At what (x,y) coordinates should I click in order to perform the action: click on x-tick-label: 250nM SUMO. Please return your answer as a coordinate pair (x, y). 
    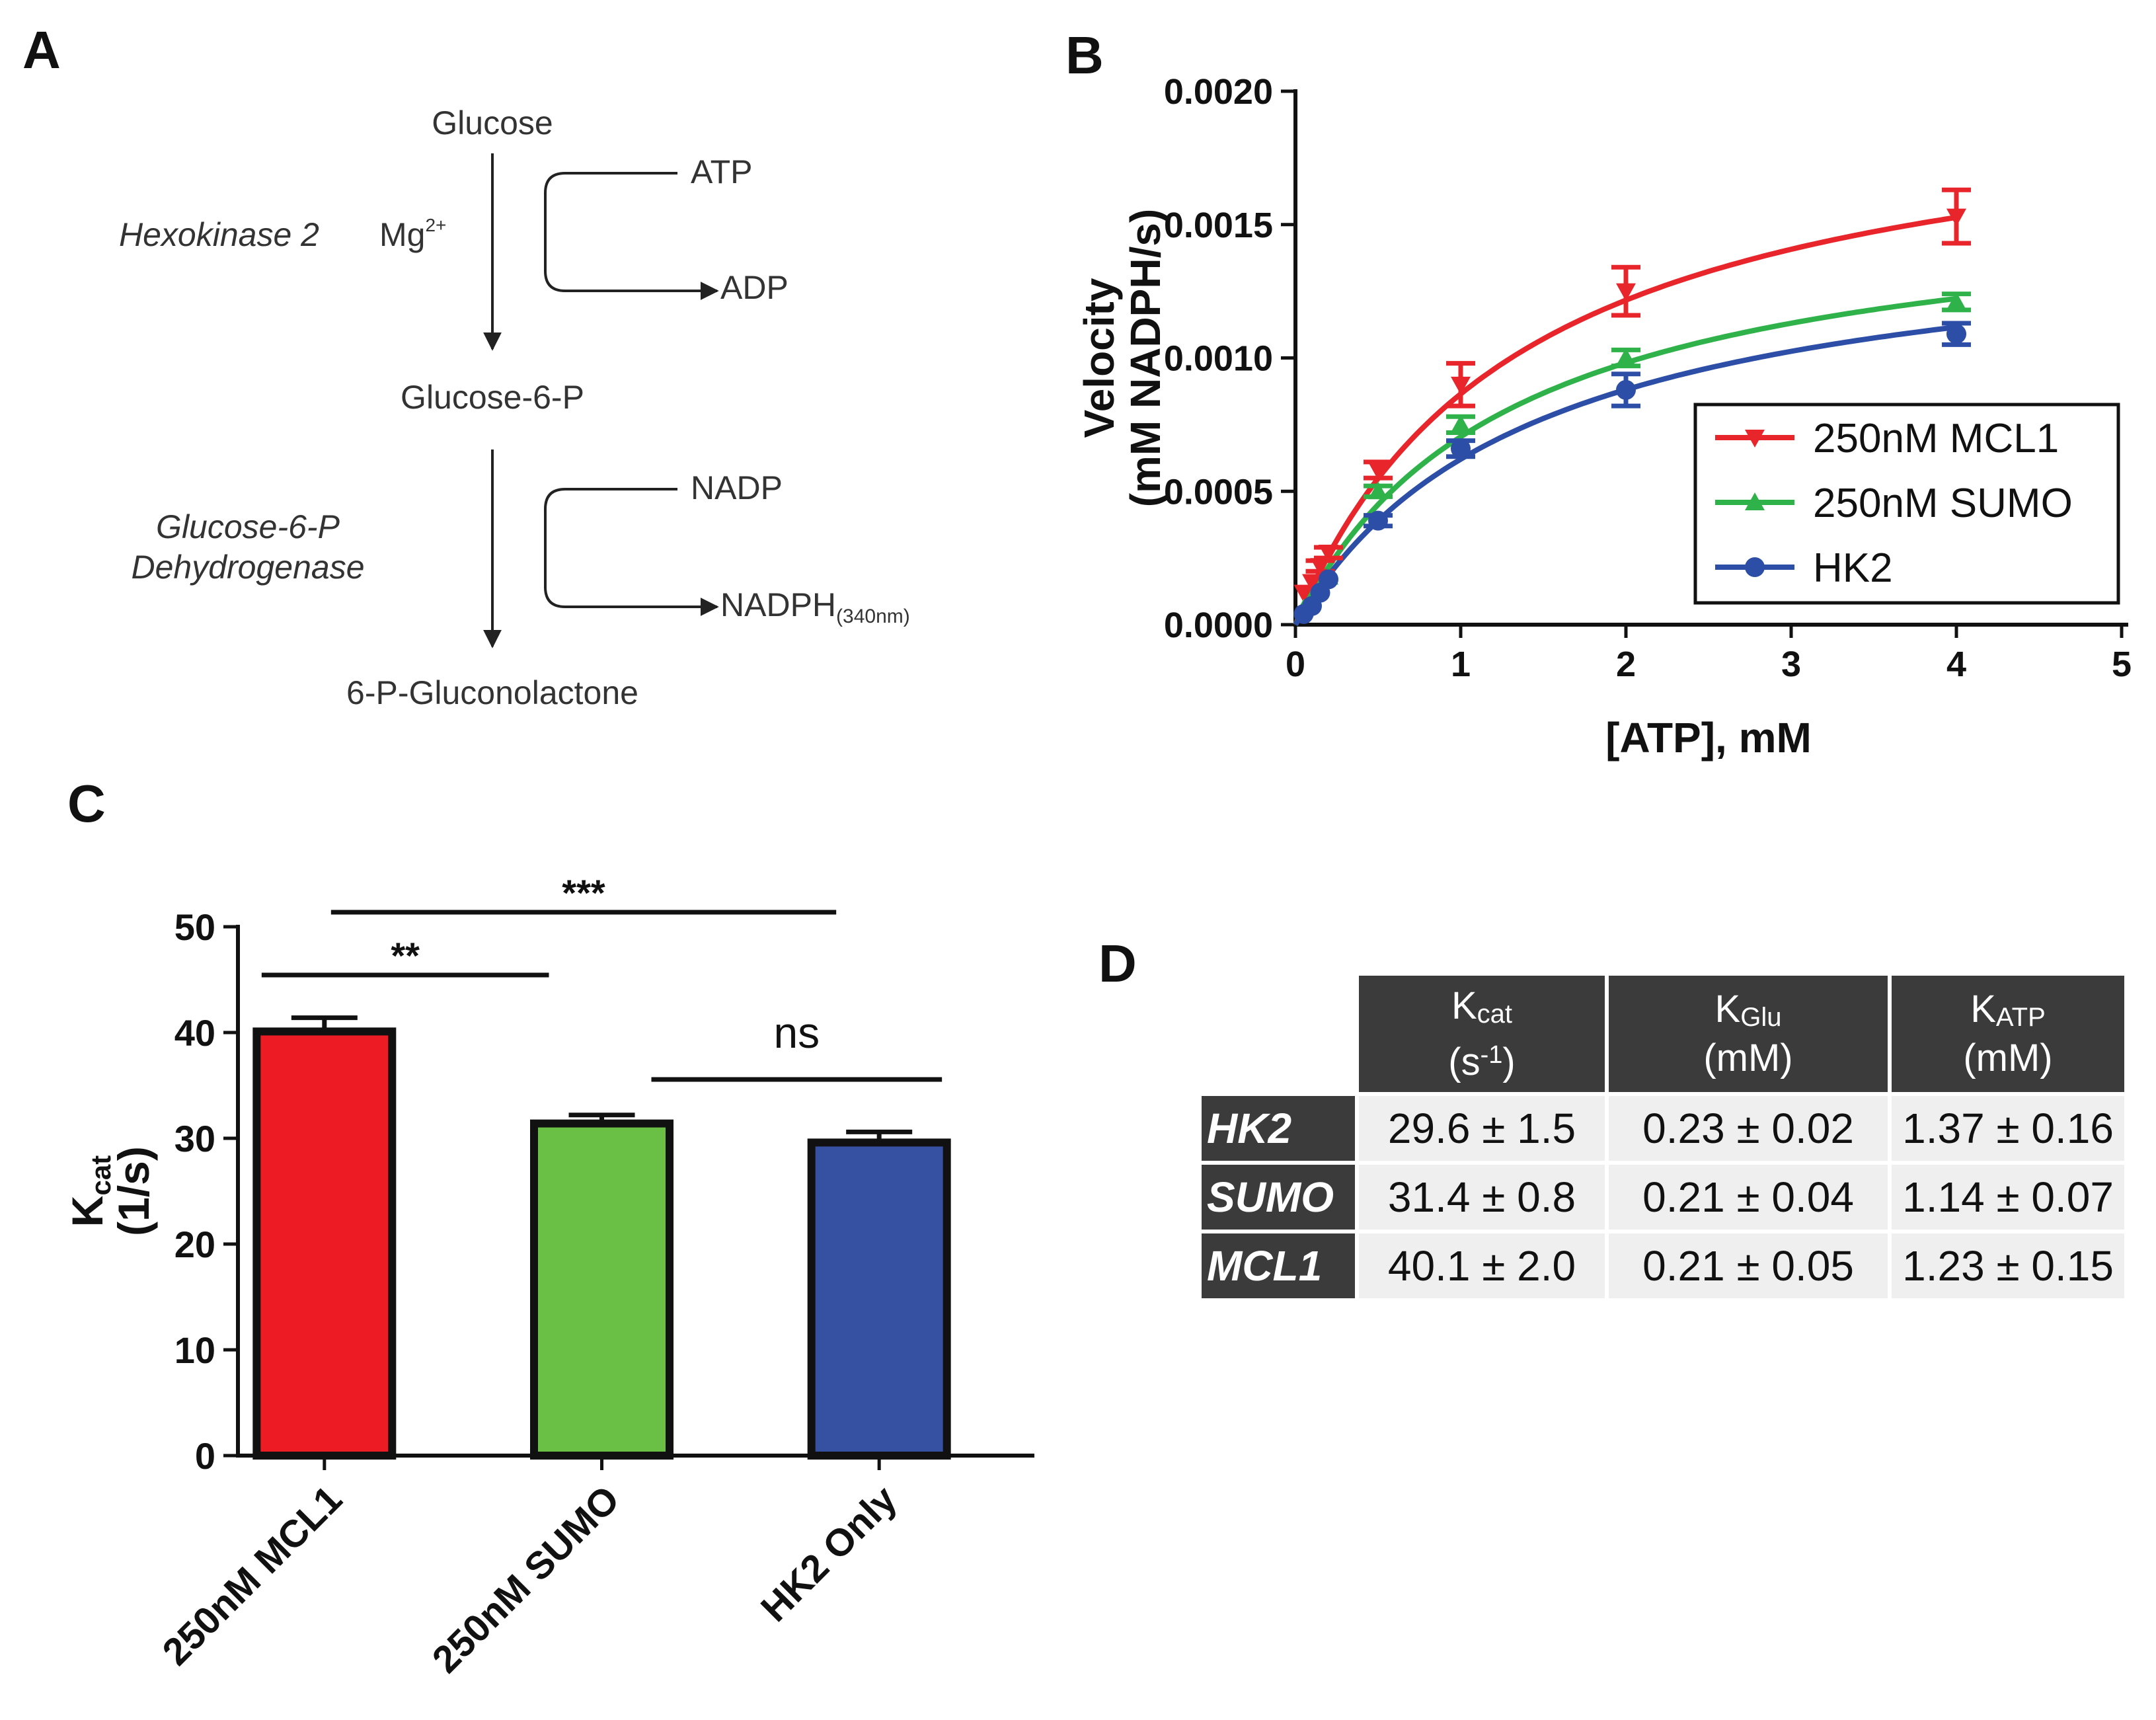
    Looking at the image, I should click on (526, 1579).